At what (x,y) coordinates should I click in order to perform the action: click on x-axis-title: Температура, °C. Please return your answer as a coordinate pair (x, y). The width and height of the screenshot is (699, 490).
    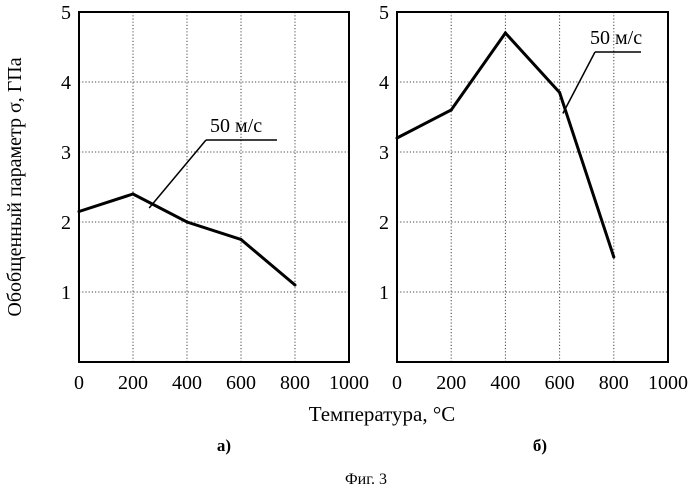
    Looking at the image, I should click on (382, 414).